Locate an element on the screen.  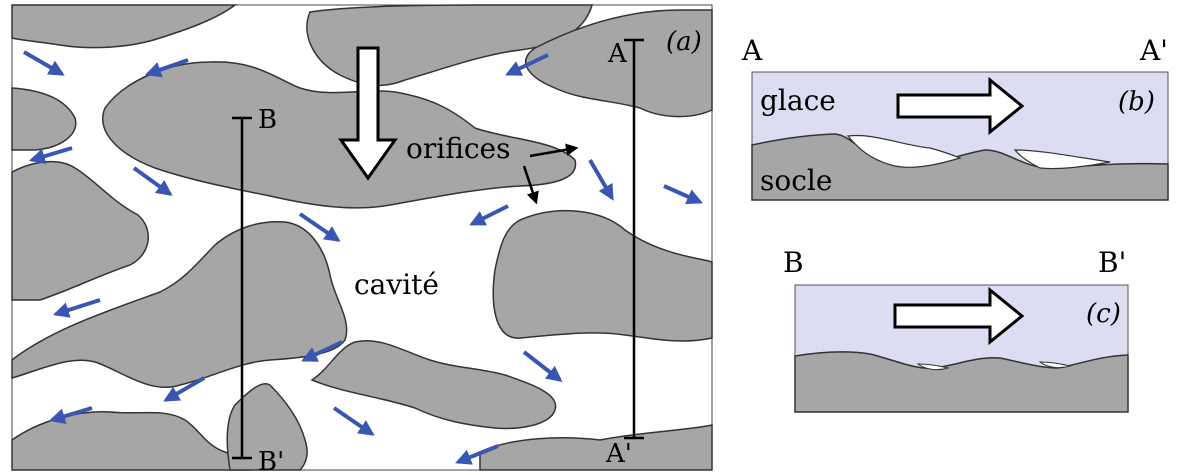
panel-c-section-b: B B' (c) is located at coordinates (956, 329).